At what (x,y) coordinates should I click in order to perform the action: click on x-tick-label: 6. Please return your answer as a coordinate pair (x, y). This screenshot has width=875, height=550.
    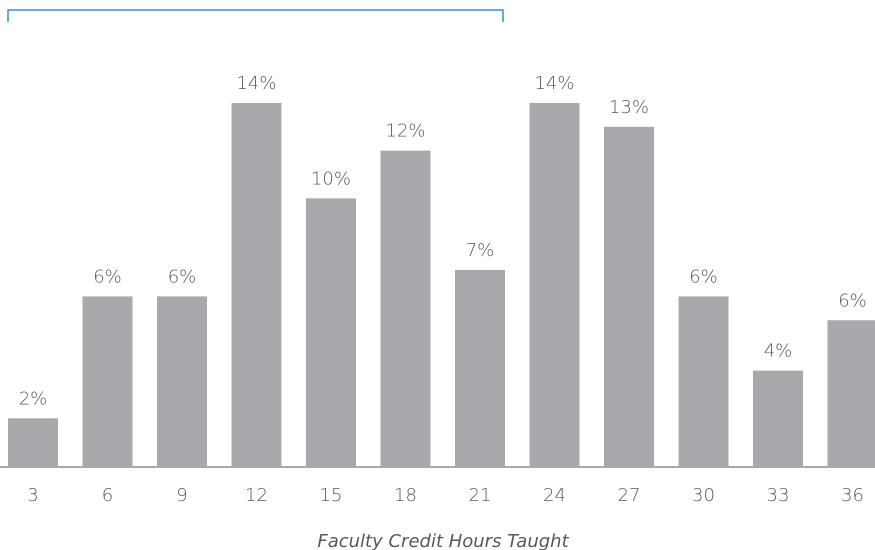
    Looking at the image, I should click on (107, 495).